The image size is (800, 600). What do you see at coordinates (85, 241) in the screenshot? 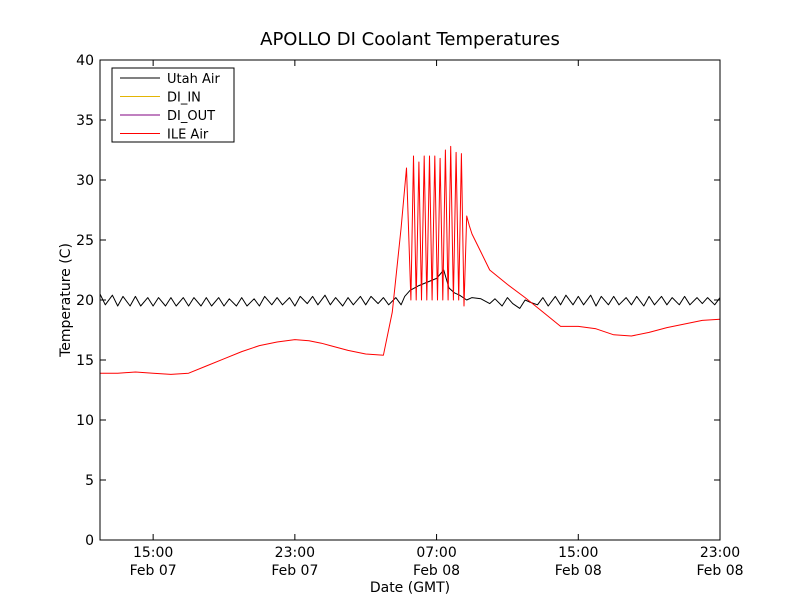
I see `y-tick-label: 25` at bounding box center [85, 241].